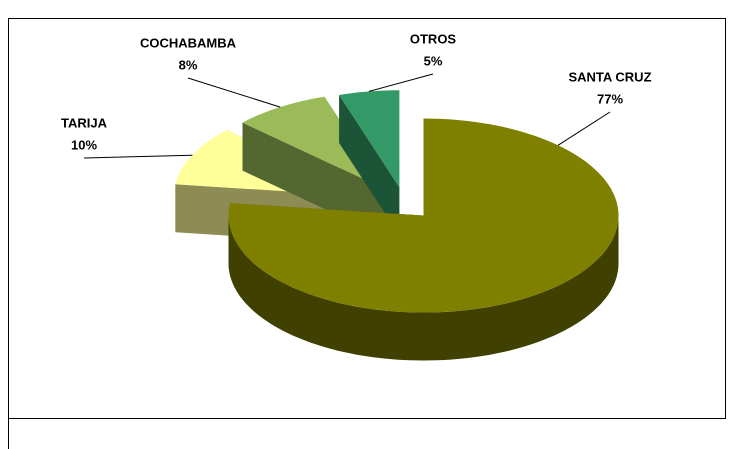  I want to click on slice-label: TARIJA, so click(84, 122).